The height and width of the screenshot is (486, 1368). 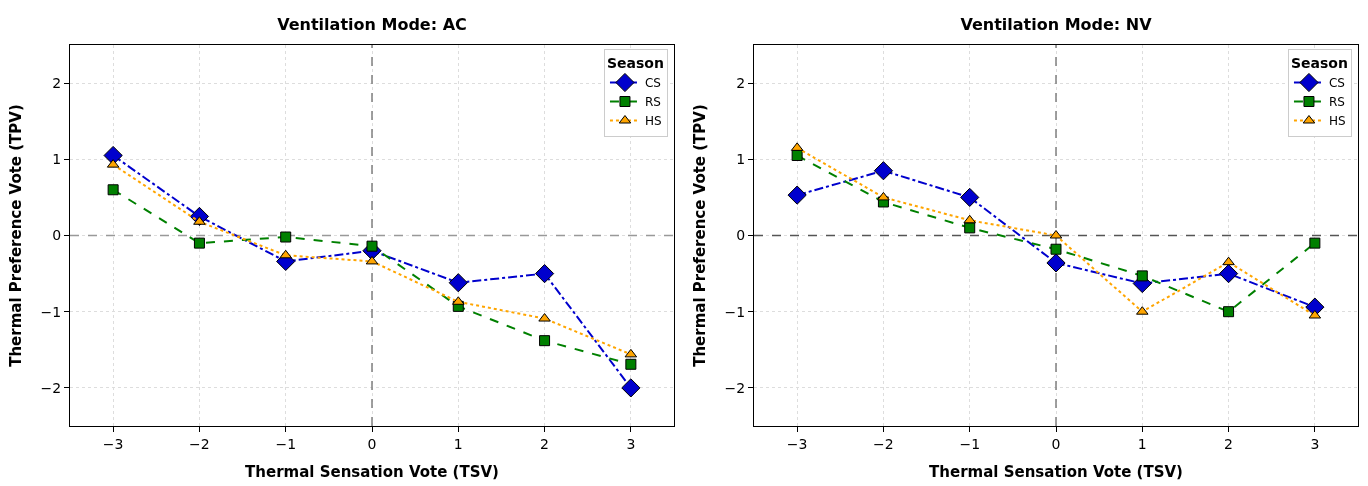 I want to click on chart-title: Ventilation Mode: NV, so click(x=1056, y=25).